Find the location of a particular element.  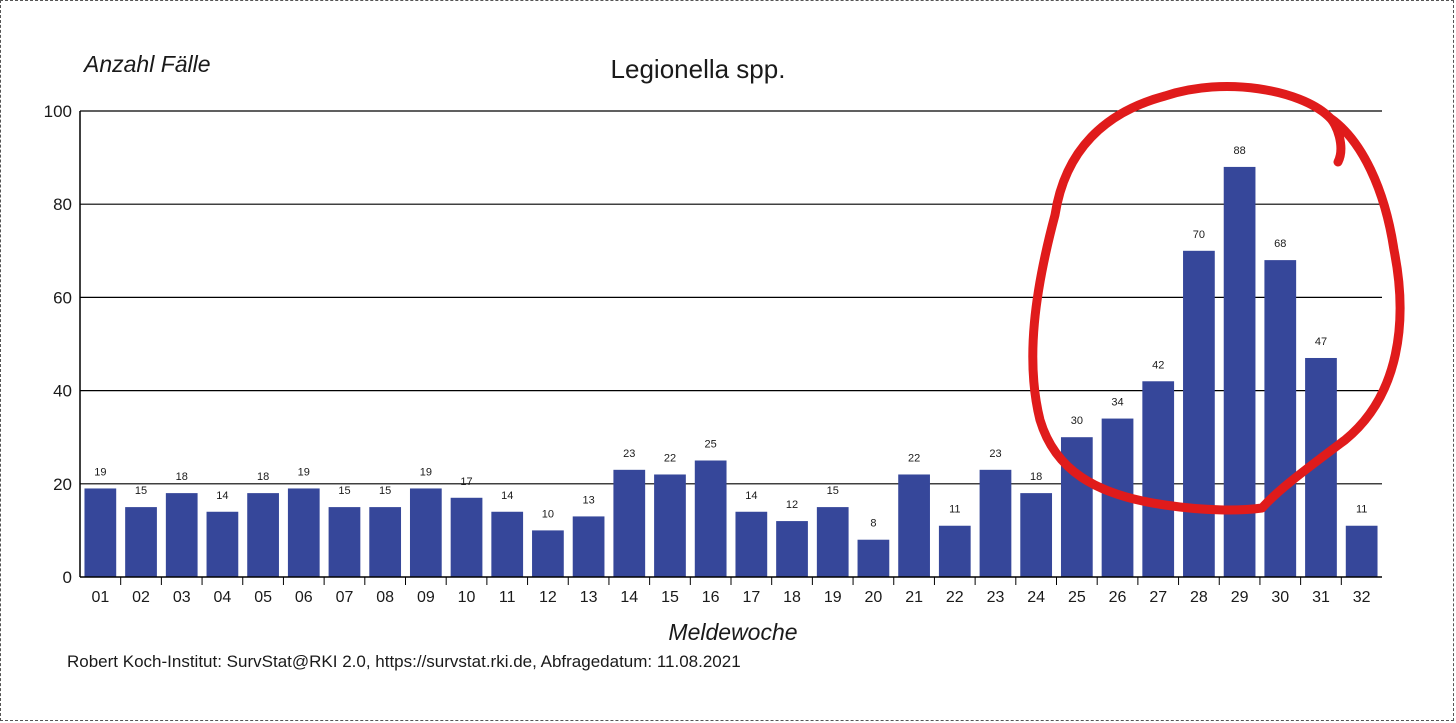

y-tick-labels: 0 20 40 60 80 100 is located at coordinates (58, 344).